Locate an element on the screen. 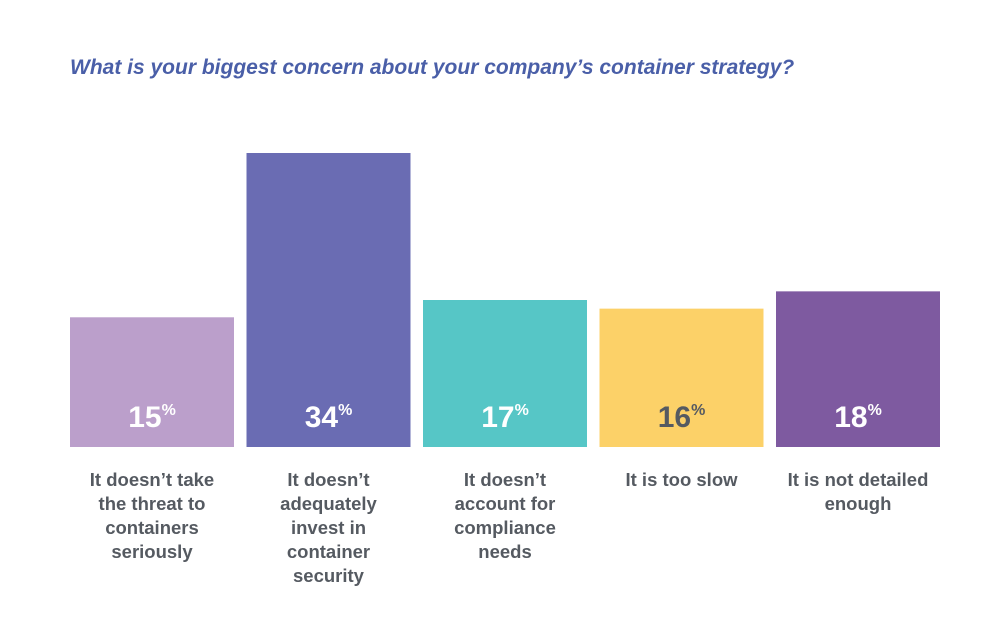  value-label-1: 15% is located at coordinates (152, 417).